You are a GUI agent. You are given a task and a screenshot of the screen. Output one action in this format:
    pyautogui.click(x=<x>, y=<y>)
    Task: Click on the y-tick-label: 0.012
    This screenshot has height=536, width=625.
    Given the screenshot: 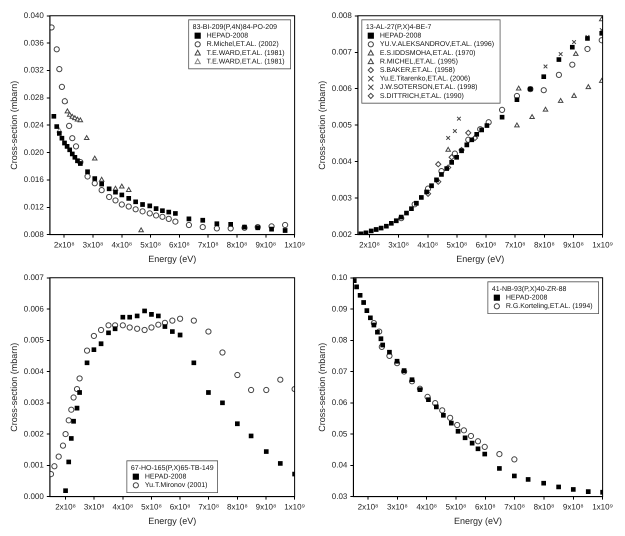 What is the action you would take?
    pyautogui.click(x=34, y=207)
    